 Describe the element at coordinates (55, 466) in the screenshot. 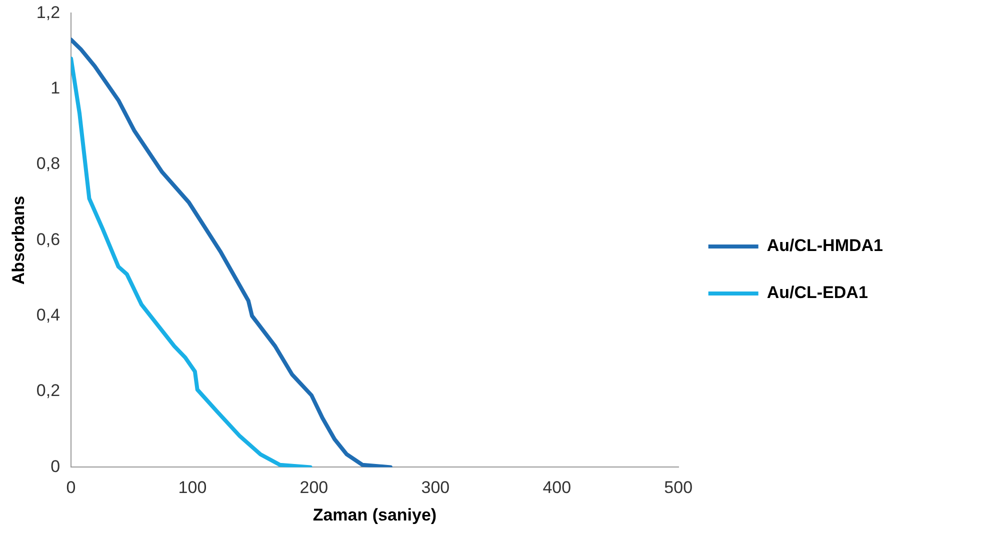

I see `y-tick-label: 0` at that location.